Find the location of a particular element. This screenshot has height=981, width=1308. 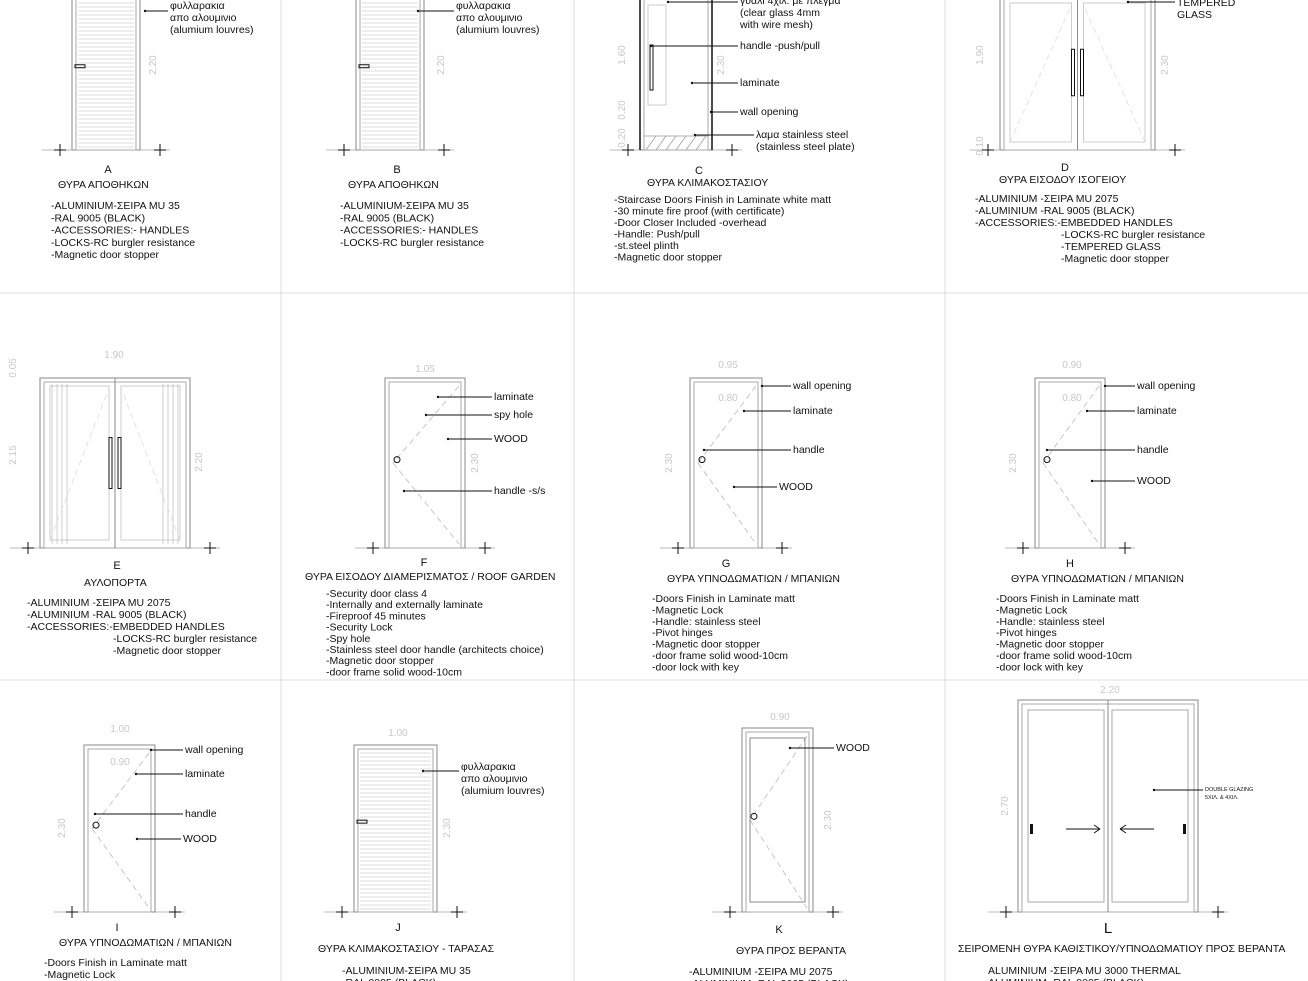

door-title: ΘΥΡΑ ΕΙΣΟΔΟΥ ΙΣΟΓΕΙΟΥ is located at coordinates (1062, 180).